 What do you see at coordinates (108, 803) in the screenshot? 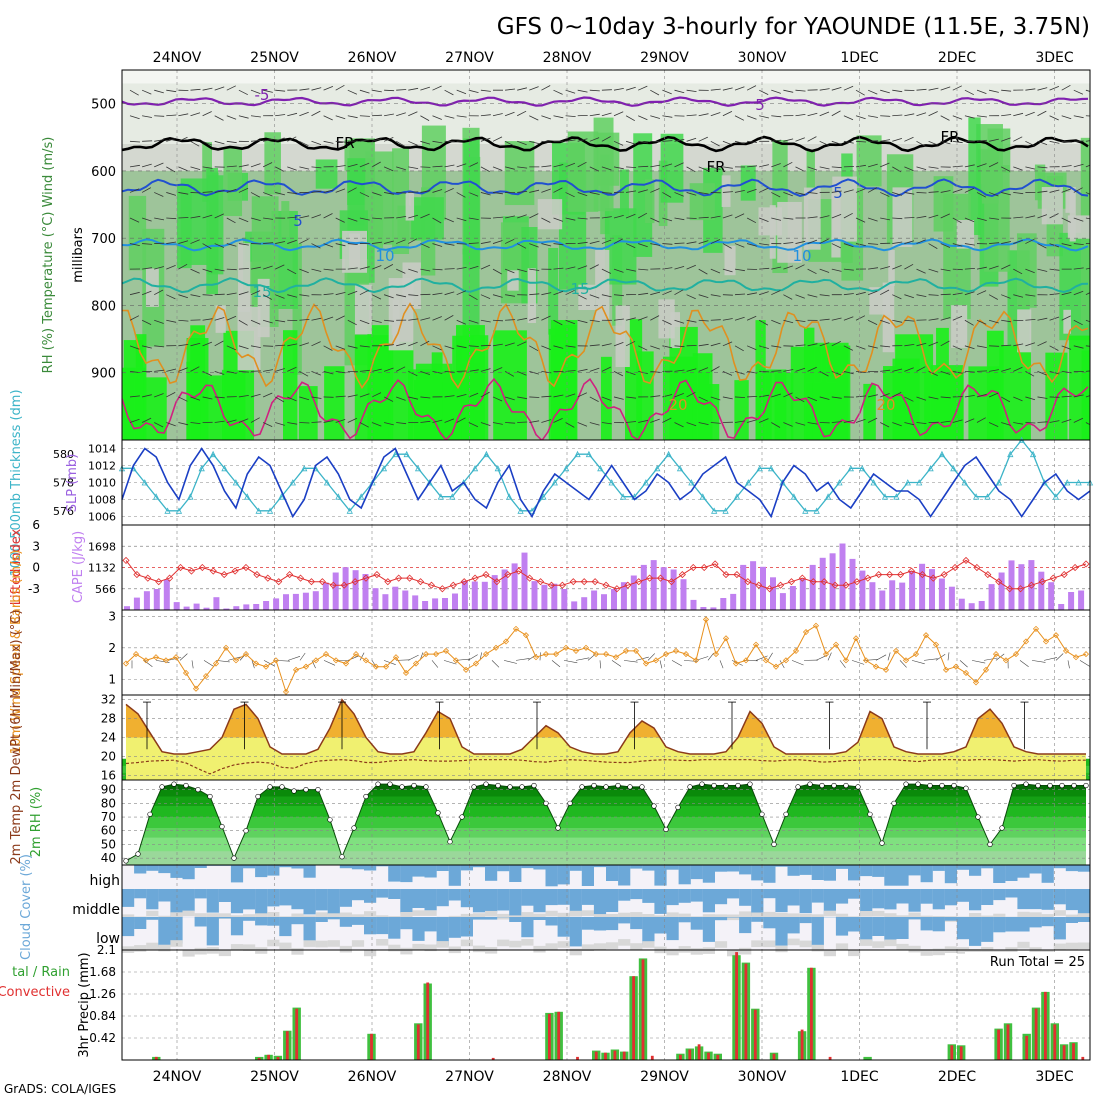
I see `tick-label: 80` at bounding box center [108, 803].